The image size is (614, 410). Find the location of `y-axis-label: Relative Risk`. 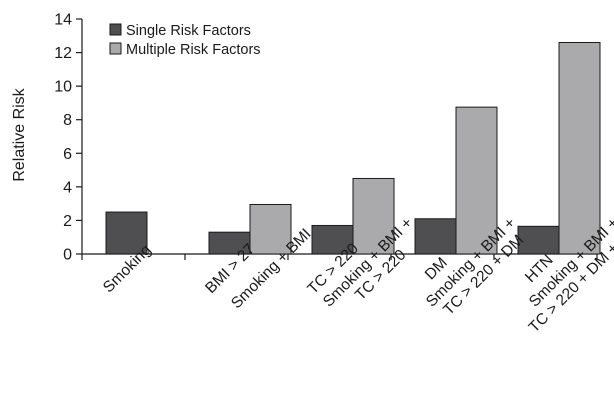

y-axis-label: Relative Risk is located at coordinates (19, 134).